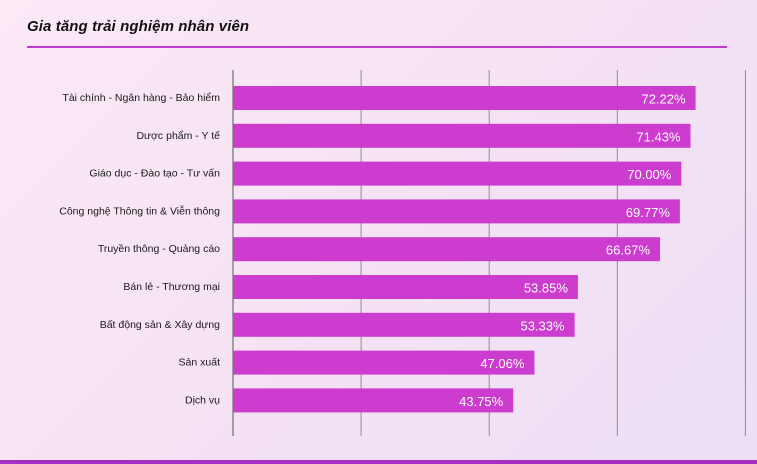 This screenshot has height=464, width=757. I want to click on value-label: 70.00%, so click(649, 174).